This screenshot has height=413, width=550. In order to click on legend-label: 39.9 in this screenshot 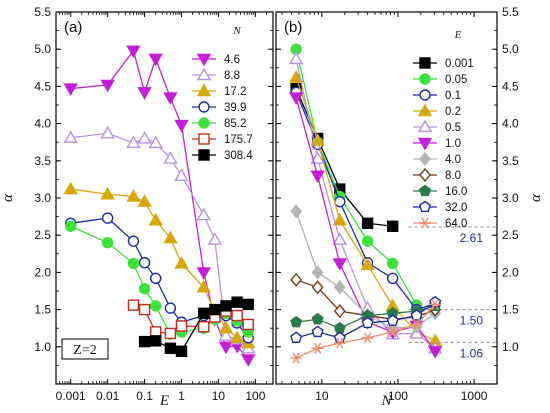, I will do `click(235, 108)`.